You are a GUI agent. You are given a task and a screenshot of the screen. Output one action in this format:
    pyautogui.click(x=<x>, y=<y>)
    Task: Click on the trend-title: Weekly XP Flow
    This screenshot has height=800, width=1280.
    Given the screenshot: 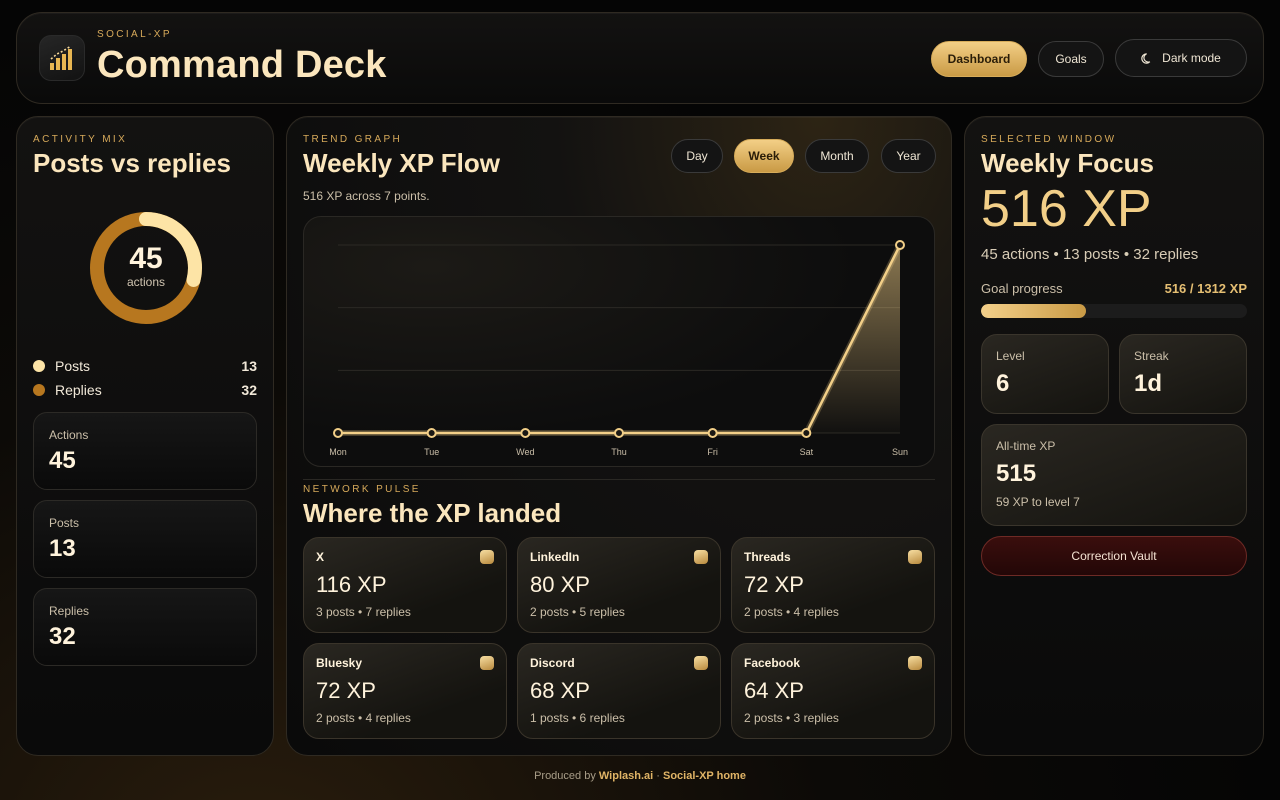 What is the action you would take?
    pyautogui.click(x=402, y=163)
    